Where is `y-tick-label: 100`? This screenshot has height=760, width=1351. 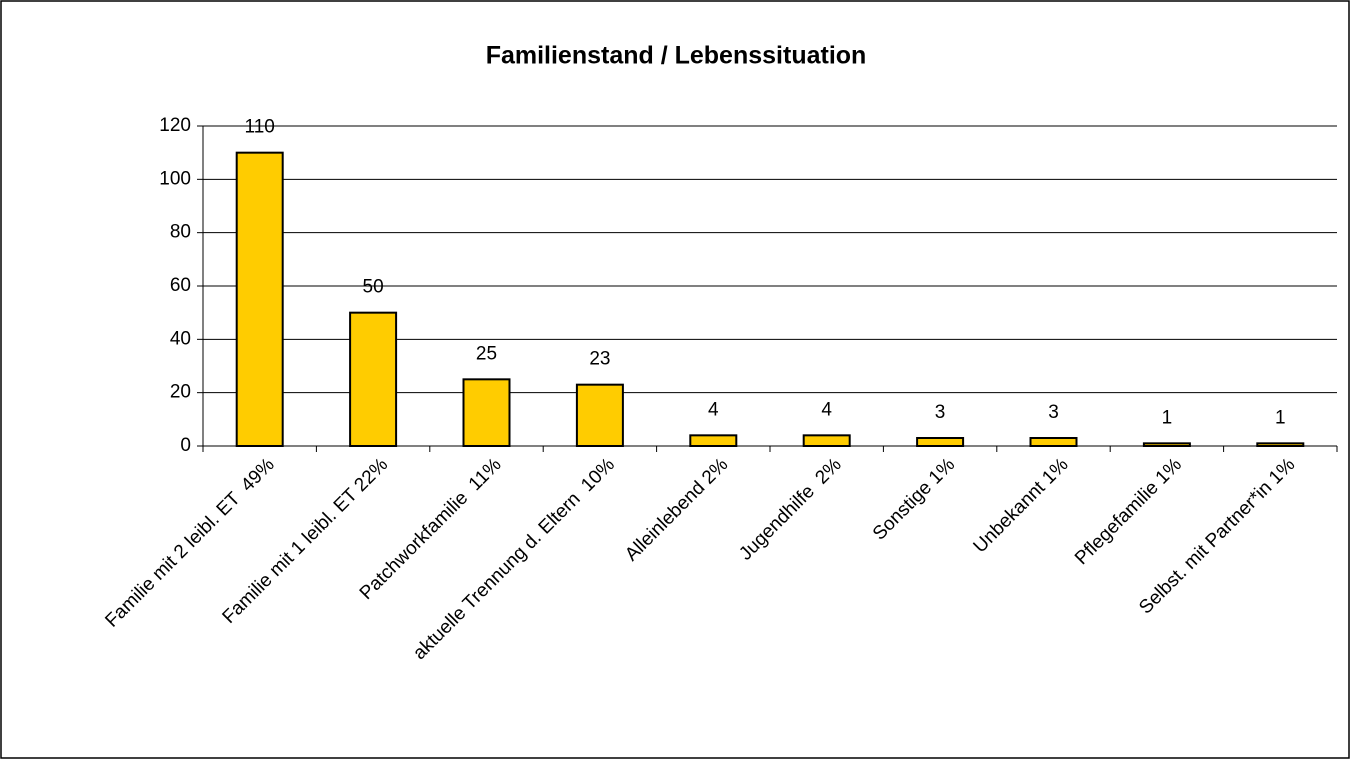 y-tick-label: 100 is located at coordinates (175, 178).